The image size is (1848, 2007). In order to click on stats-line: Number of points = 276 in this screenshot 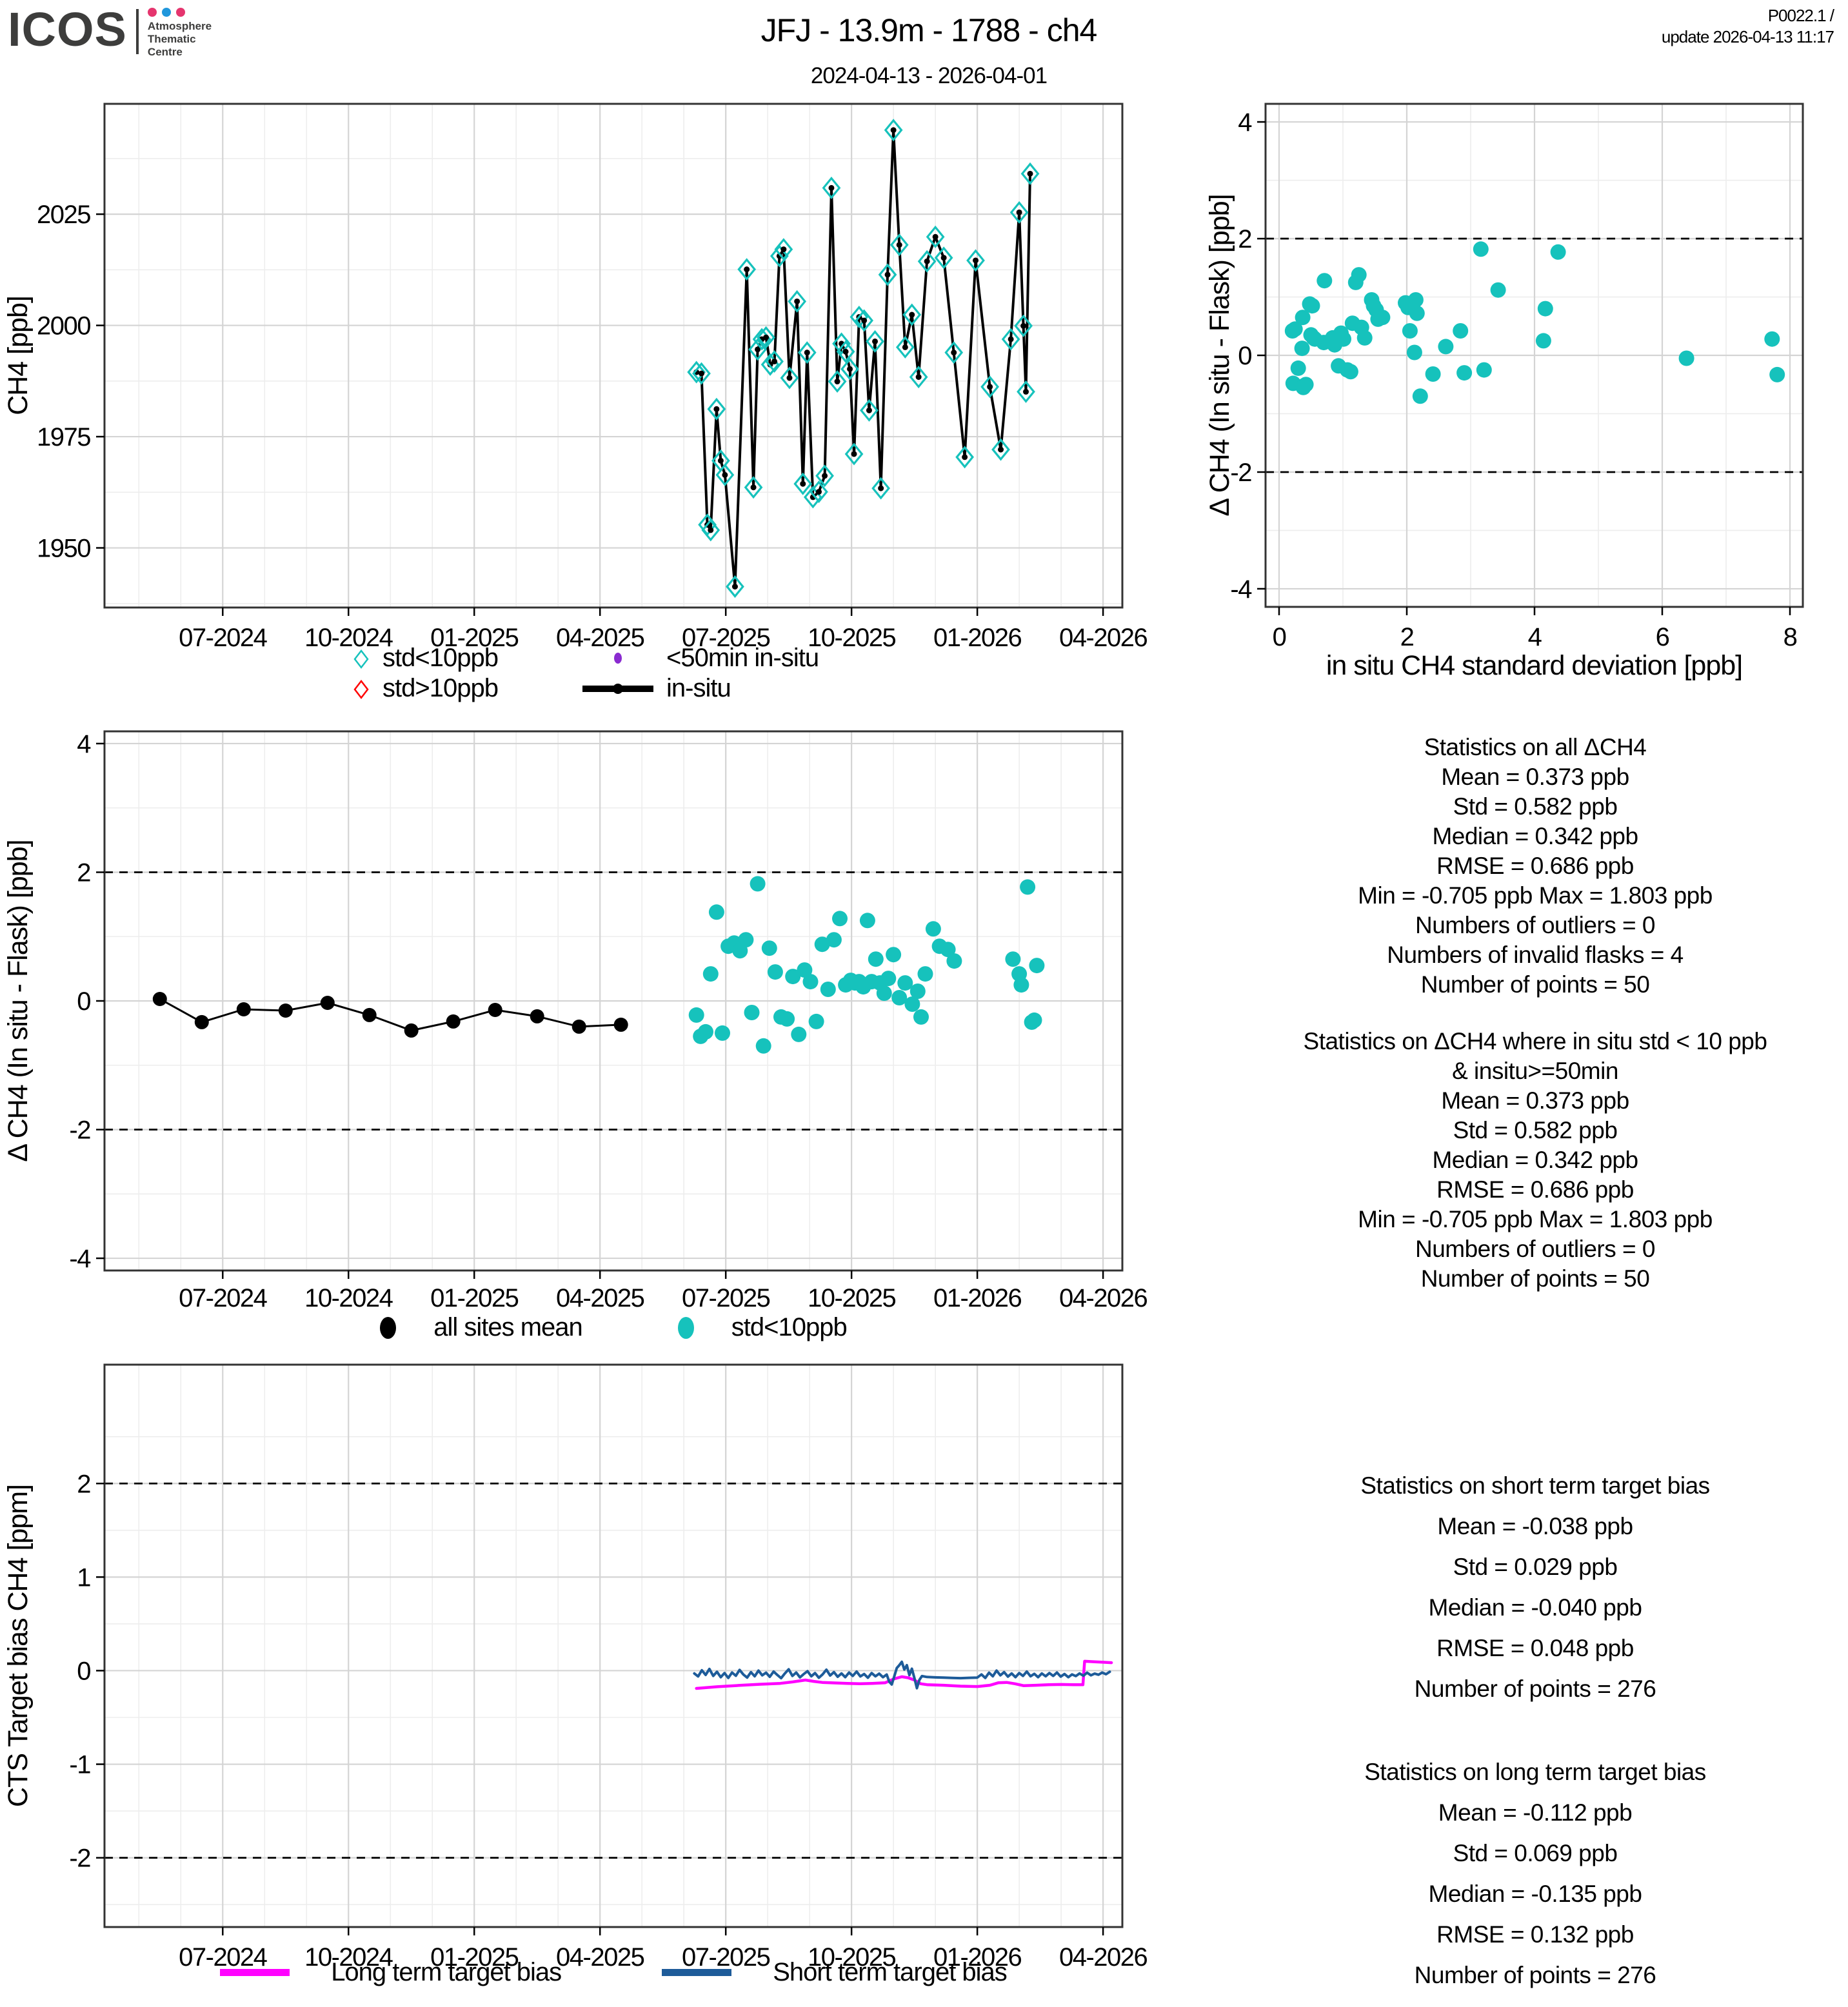, I will do `click(1535, 1975)`.